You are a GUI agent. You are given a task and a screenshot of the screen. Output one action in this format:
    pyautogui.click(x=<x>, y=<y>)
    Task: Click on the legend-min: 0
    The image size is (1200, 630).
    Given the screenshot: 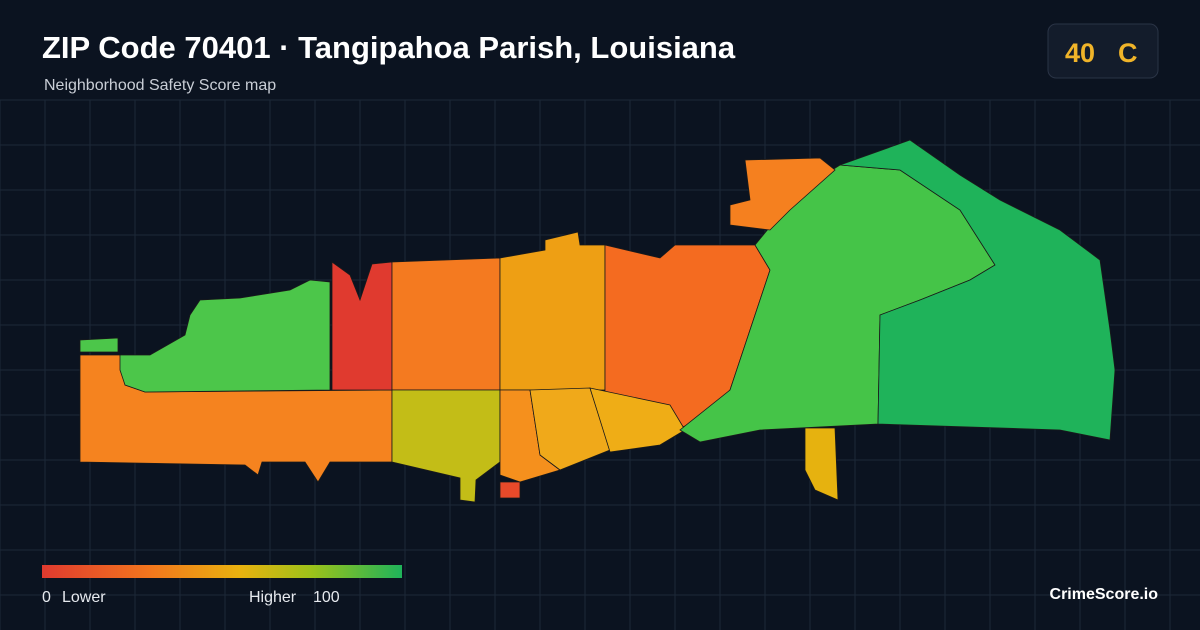 What is the action you would take?
    pyautogui.click(x=46, y=597)
    